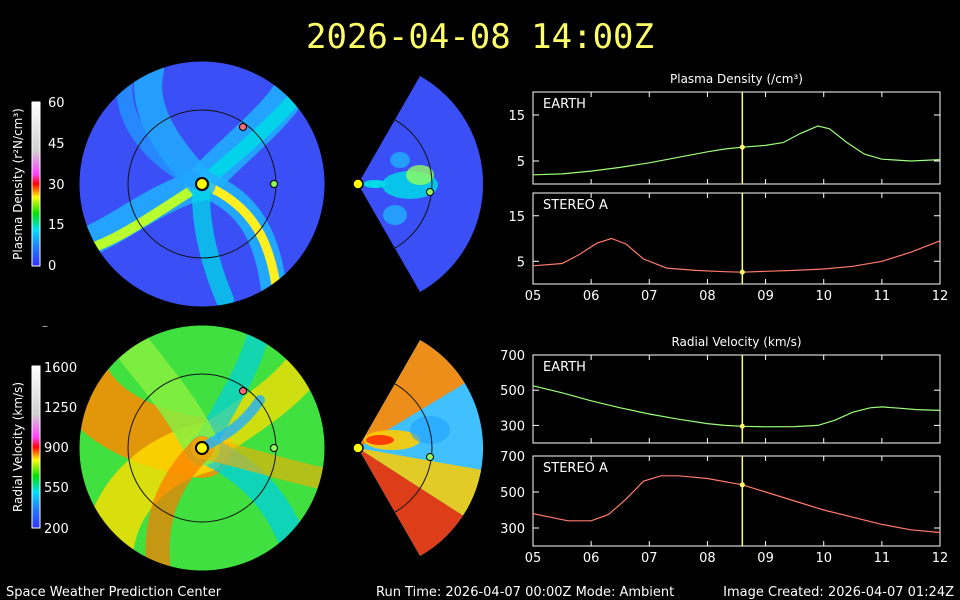 Image resolution: width=960 pixels, height=600 pixels. What do you see at coordinates (838, 592) in the screenshot?
I see `footer-image-created: Image Created: 2026-04-07 01:24Z` at bounding box center [838, 592].